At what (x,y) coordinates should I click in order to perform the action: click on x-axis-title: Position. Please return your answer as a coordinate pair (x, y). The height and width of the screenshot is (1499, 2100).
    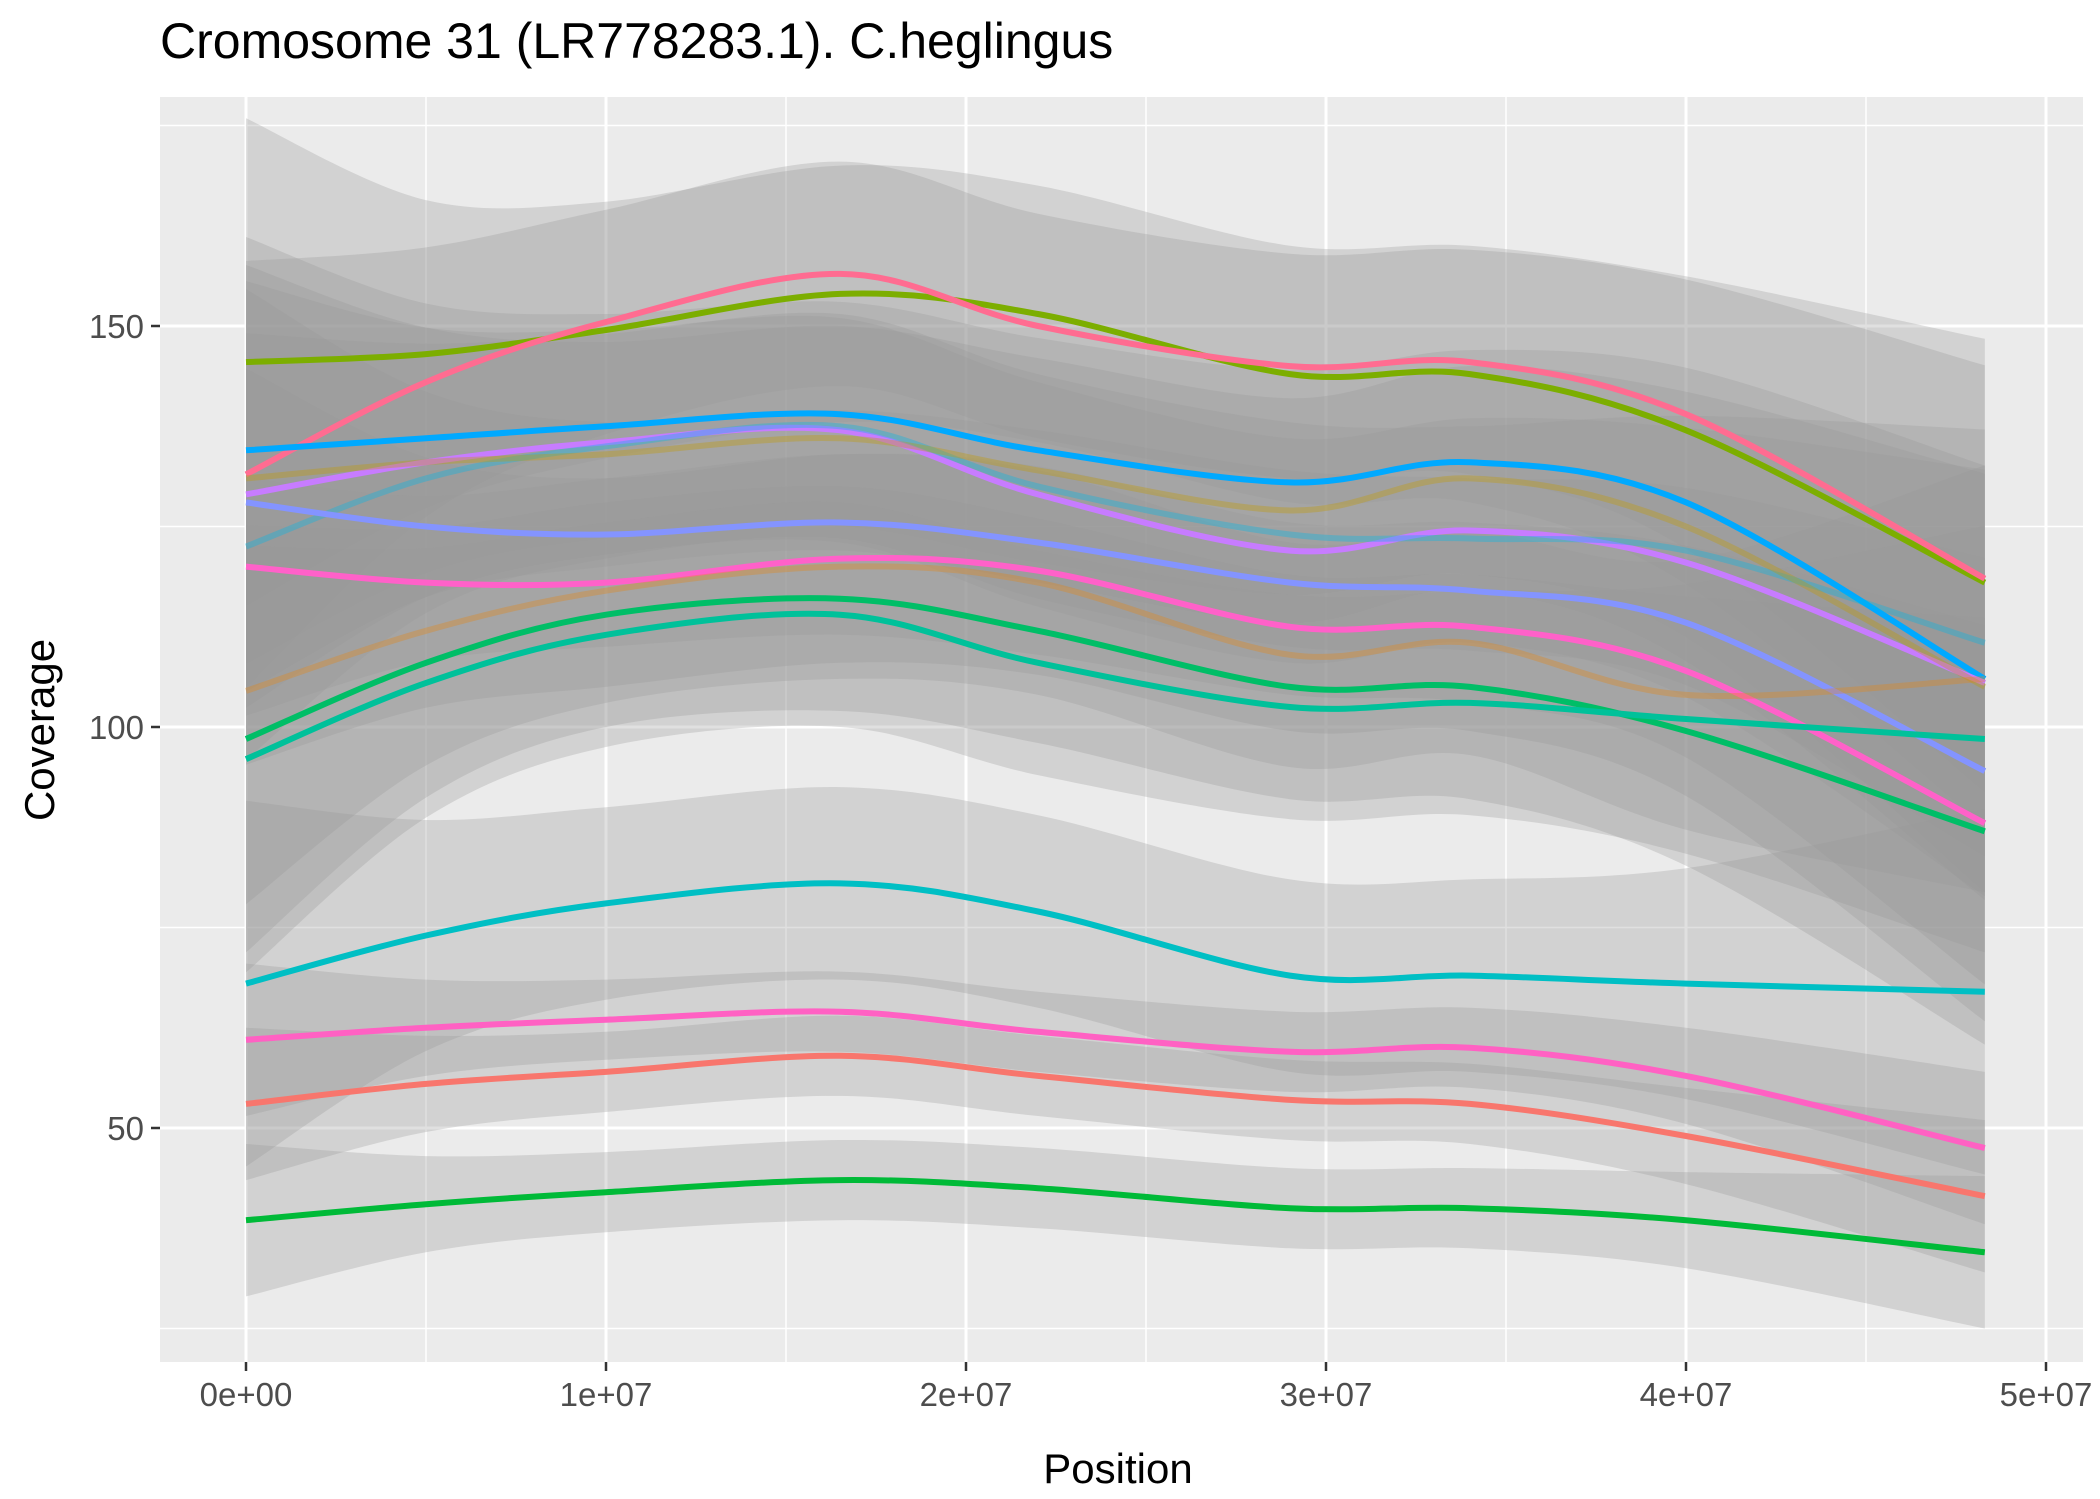
    Looking at the image, I should click on (1117, 1468).